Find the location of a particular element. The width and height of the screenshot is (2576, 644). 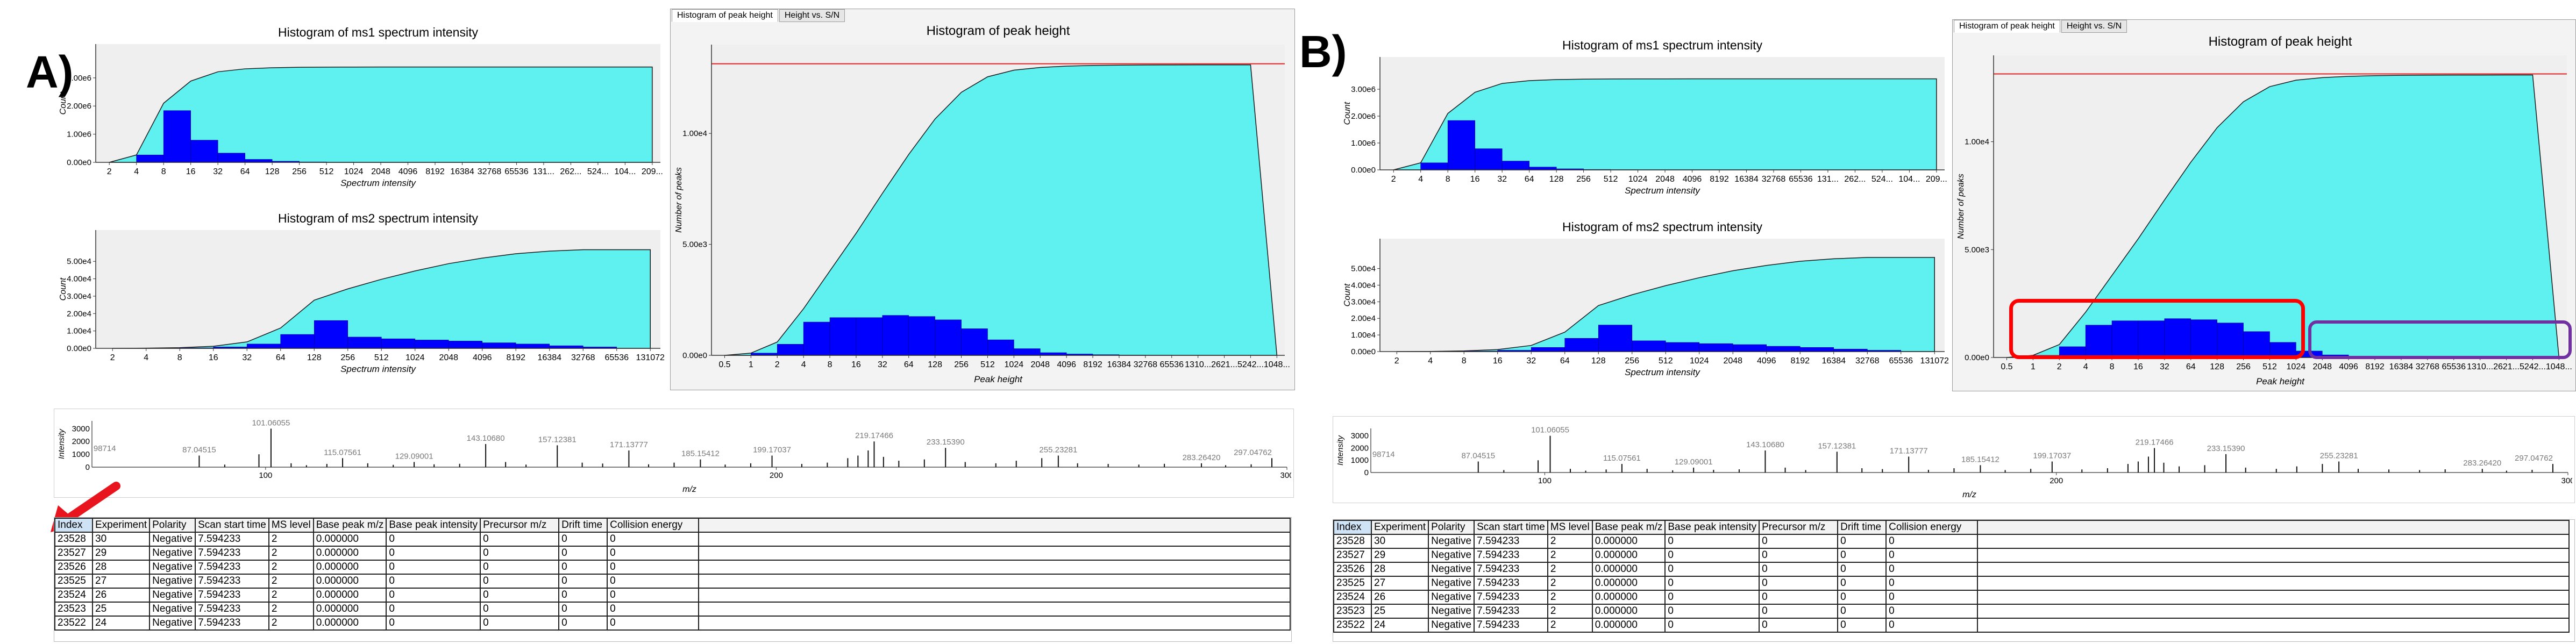

ms1-histogram-a-x-label: Spectrum intensity is located at coordinates (378, 183).